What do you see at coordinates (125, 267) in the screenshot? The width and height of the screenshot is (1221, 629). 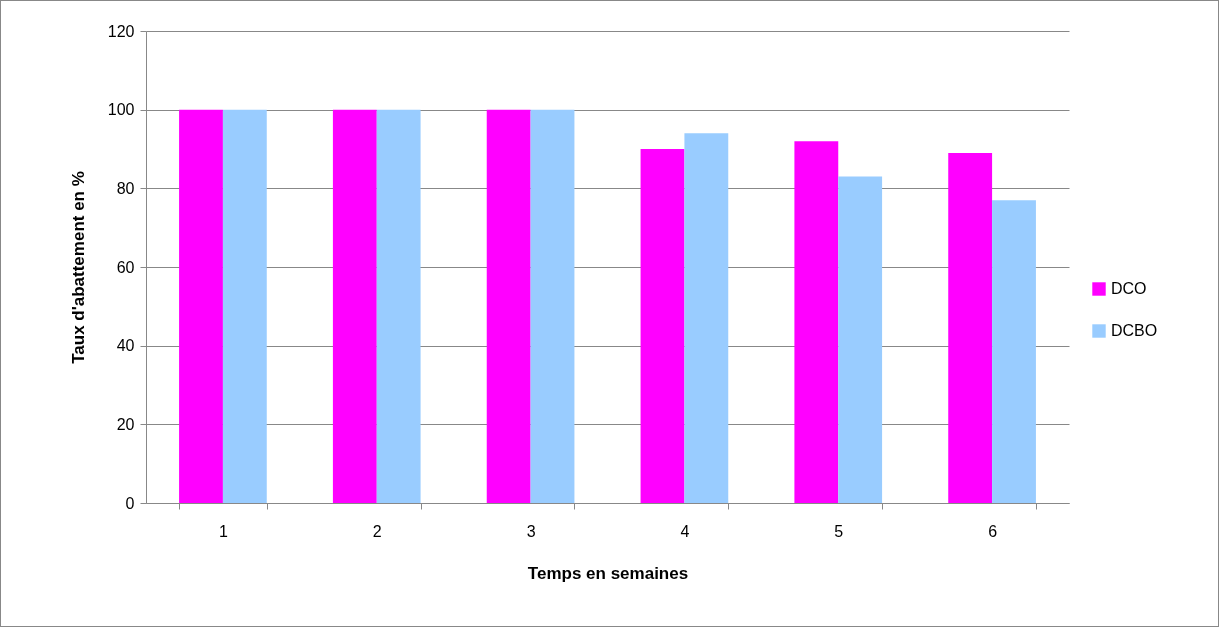 I see `y-tick-label: 60` at bounding box center [125, 267].